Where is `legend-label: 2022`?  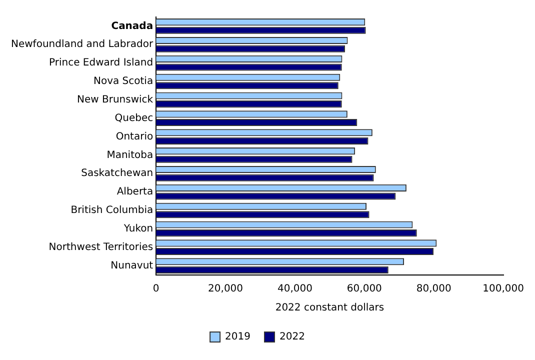
legend-label: 2022 is located at coordinates (292, 337).